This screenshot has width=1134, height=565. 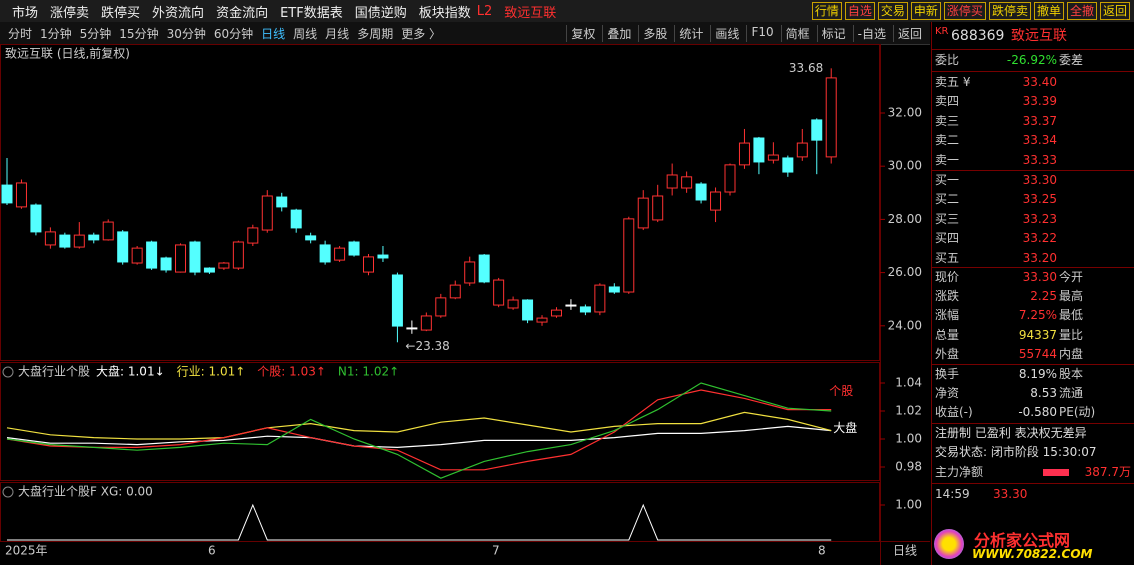 I want to click on row-value: 33.30, so click(x=1039, y=180).